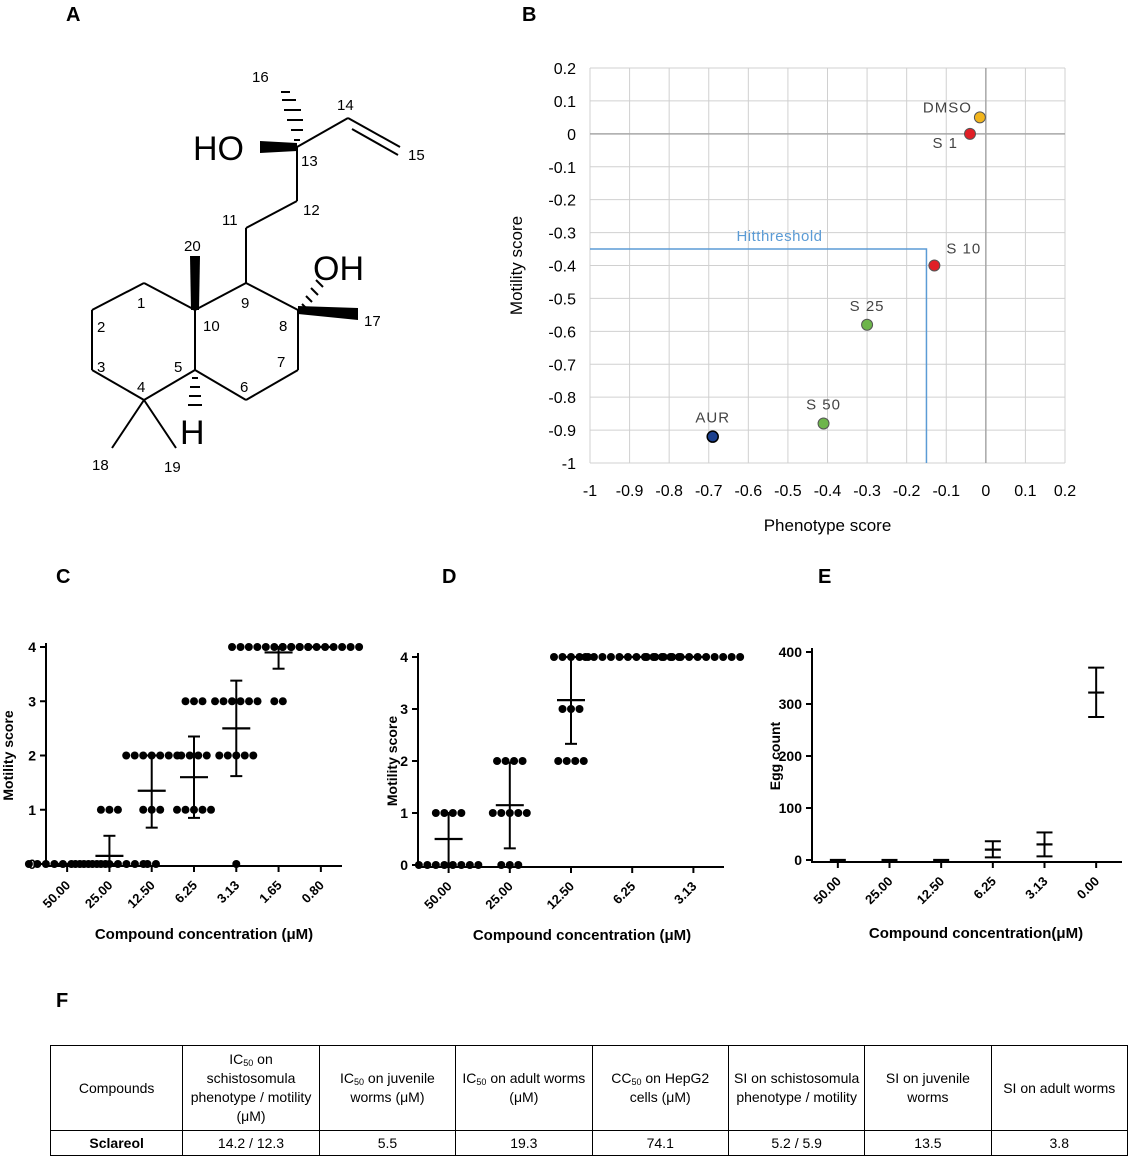 The height and width of the screenshot is (1156, 1144). I want to click on y-tick-label: -0.8, so click(562, 398).